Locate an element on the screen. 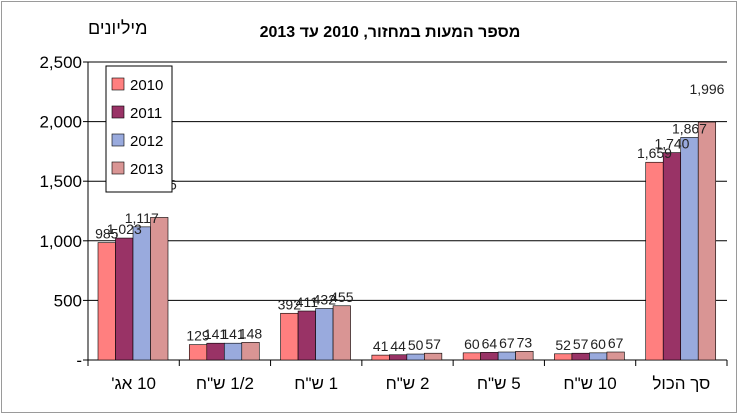 The width and height of the screenshot is (738, 414). data-label-2012-0: 1,117 is located at coordinates (142, 218).